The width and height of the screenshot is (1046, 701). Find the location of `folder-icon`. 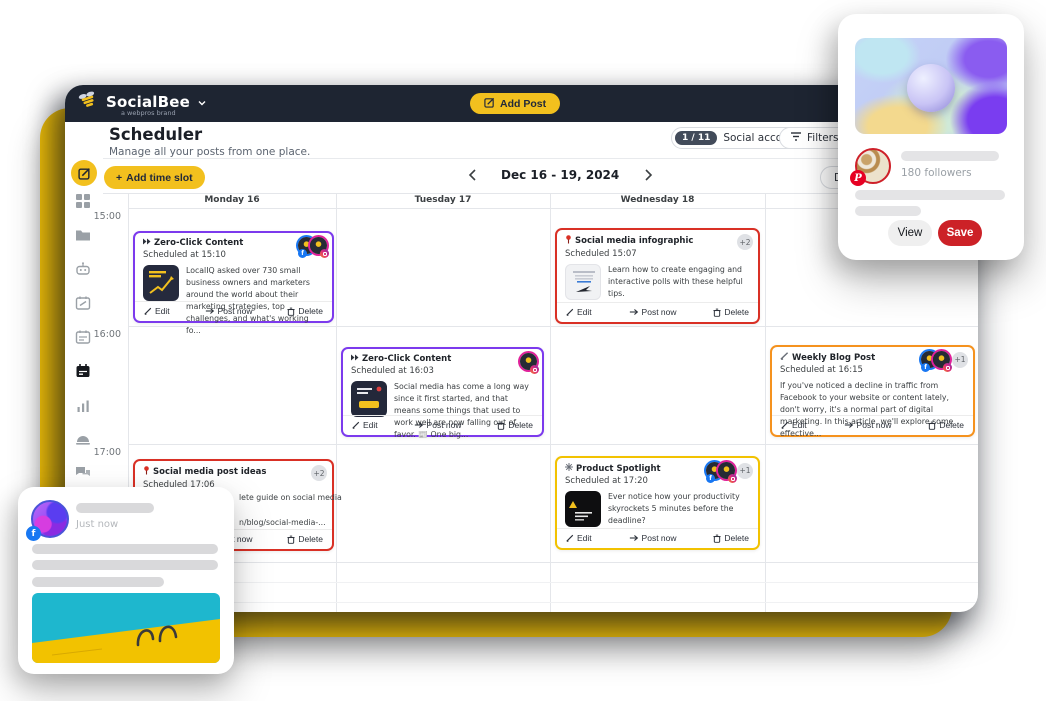

folder-icon is located at coordinates (84, 236).